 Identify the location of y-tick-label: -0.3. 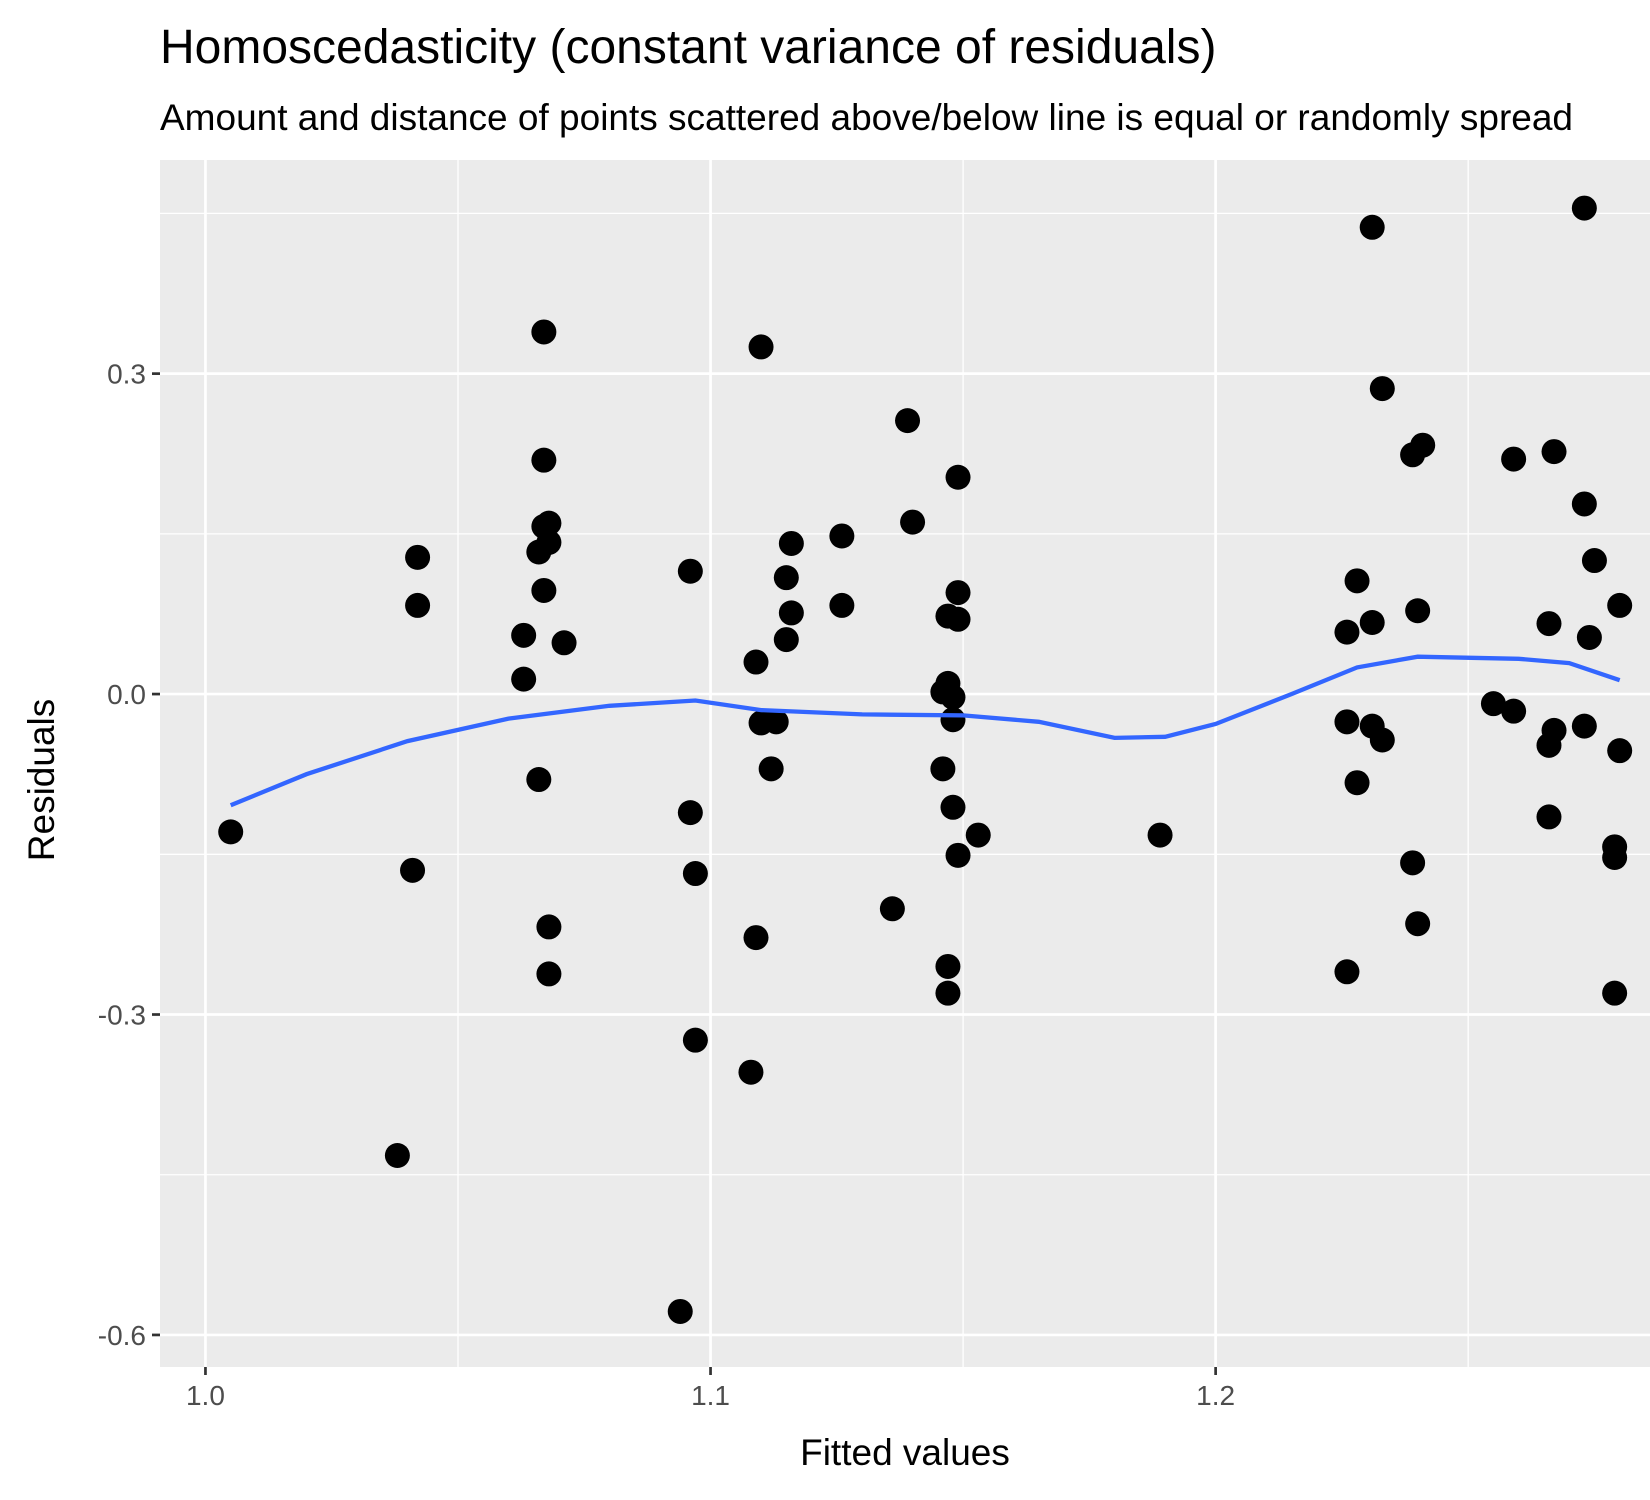
(122, 1015).